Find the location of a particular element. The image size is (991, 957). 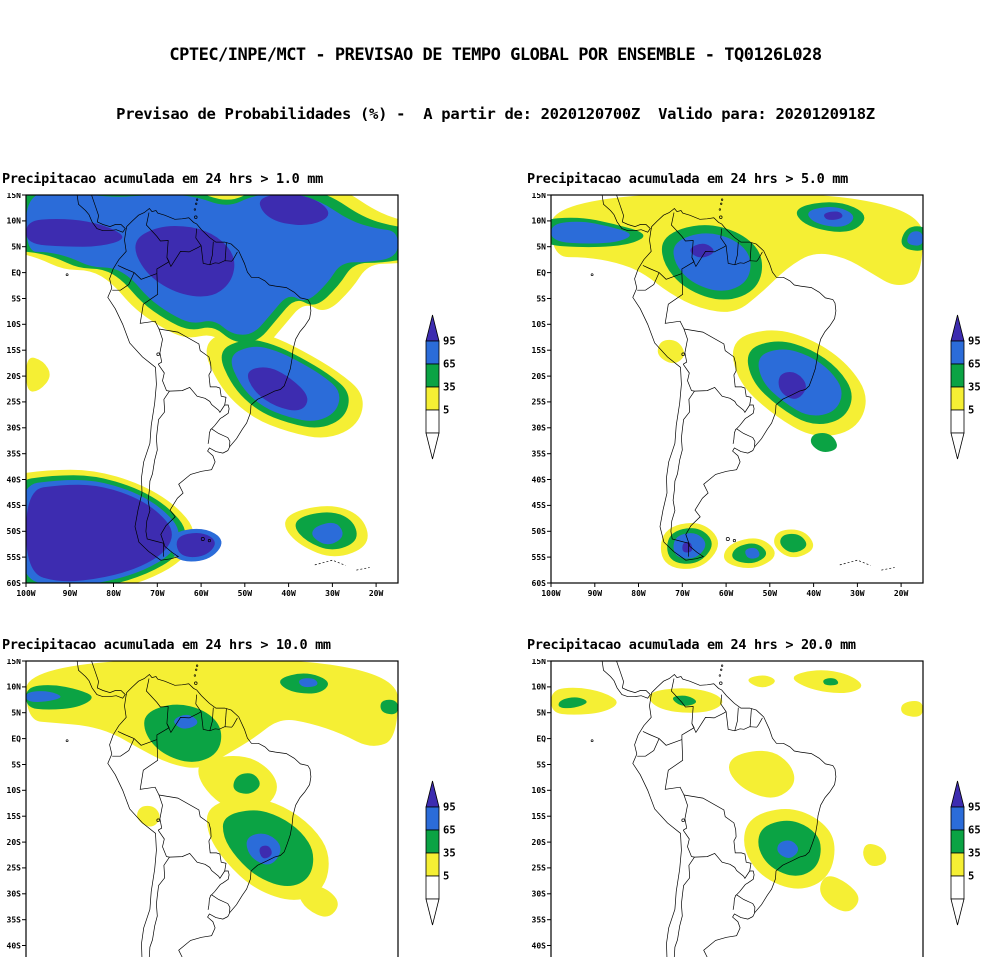

lat-tick-label: 10S is located at coordinates (14, 790).